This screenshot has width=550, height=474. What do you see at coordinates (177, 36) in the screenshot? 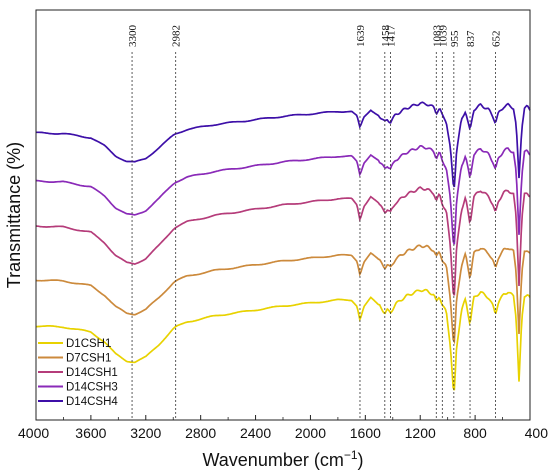
I see `annotation-label-2982: 2982` at bounding box center [177, 36].